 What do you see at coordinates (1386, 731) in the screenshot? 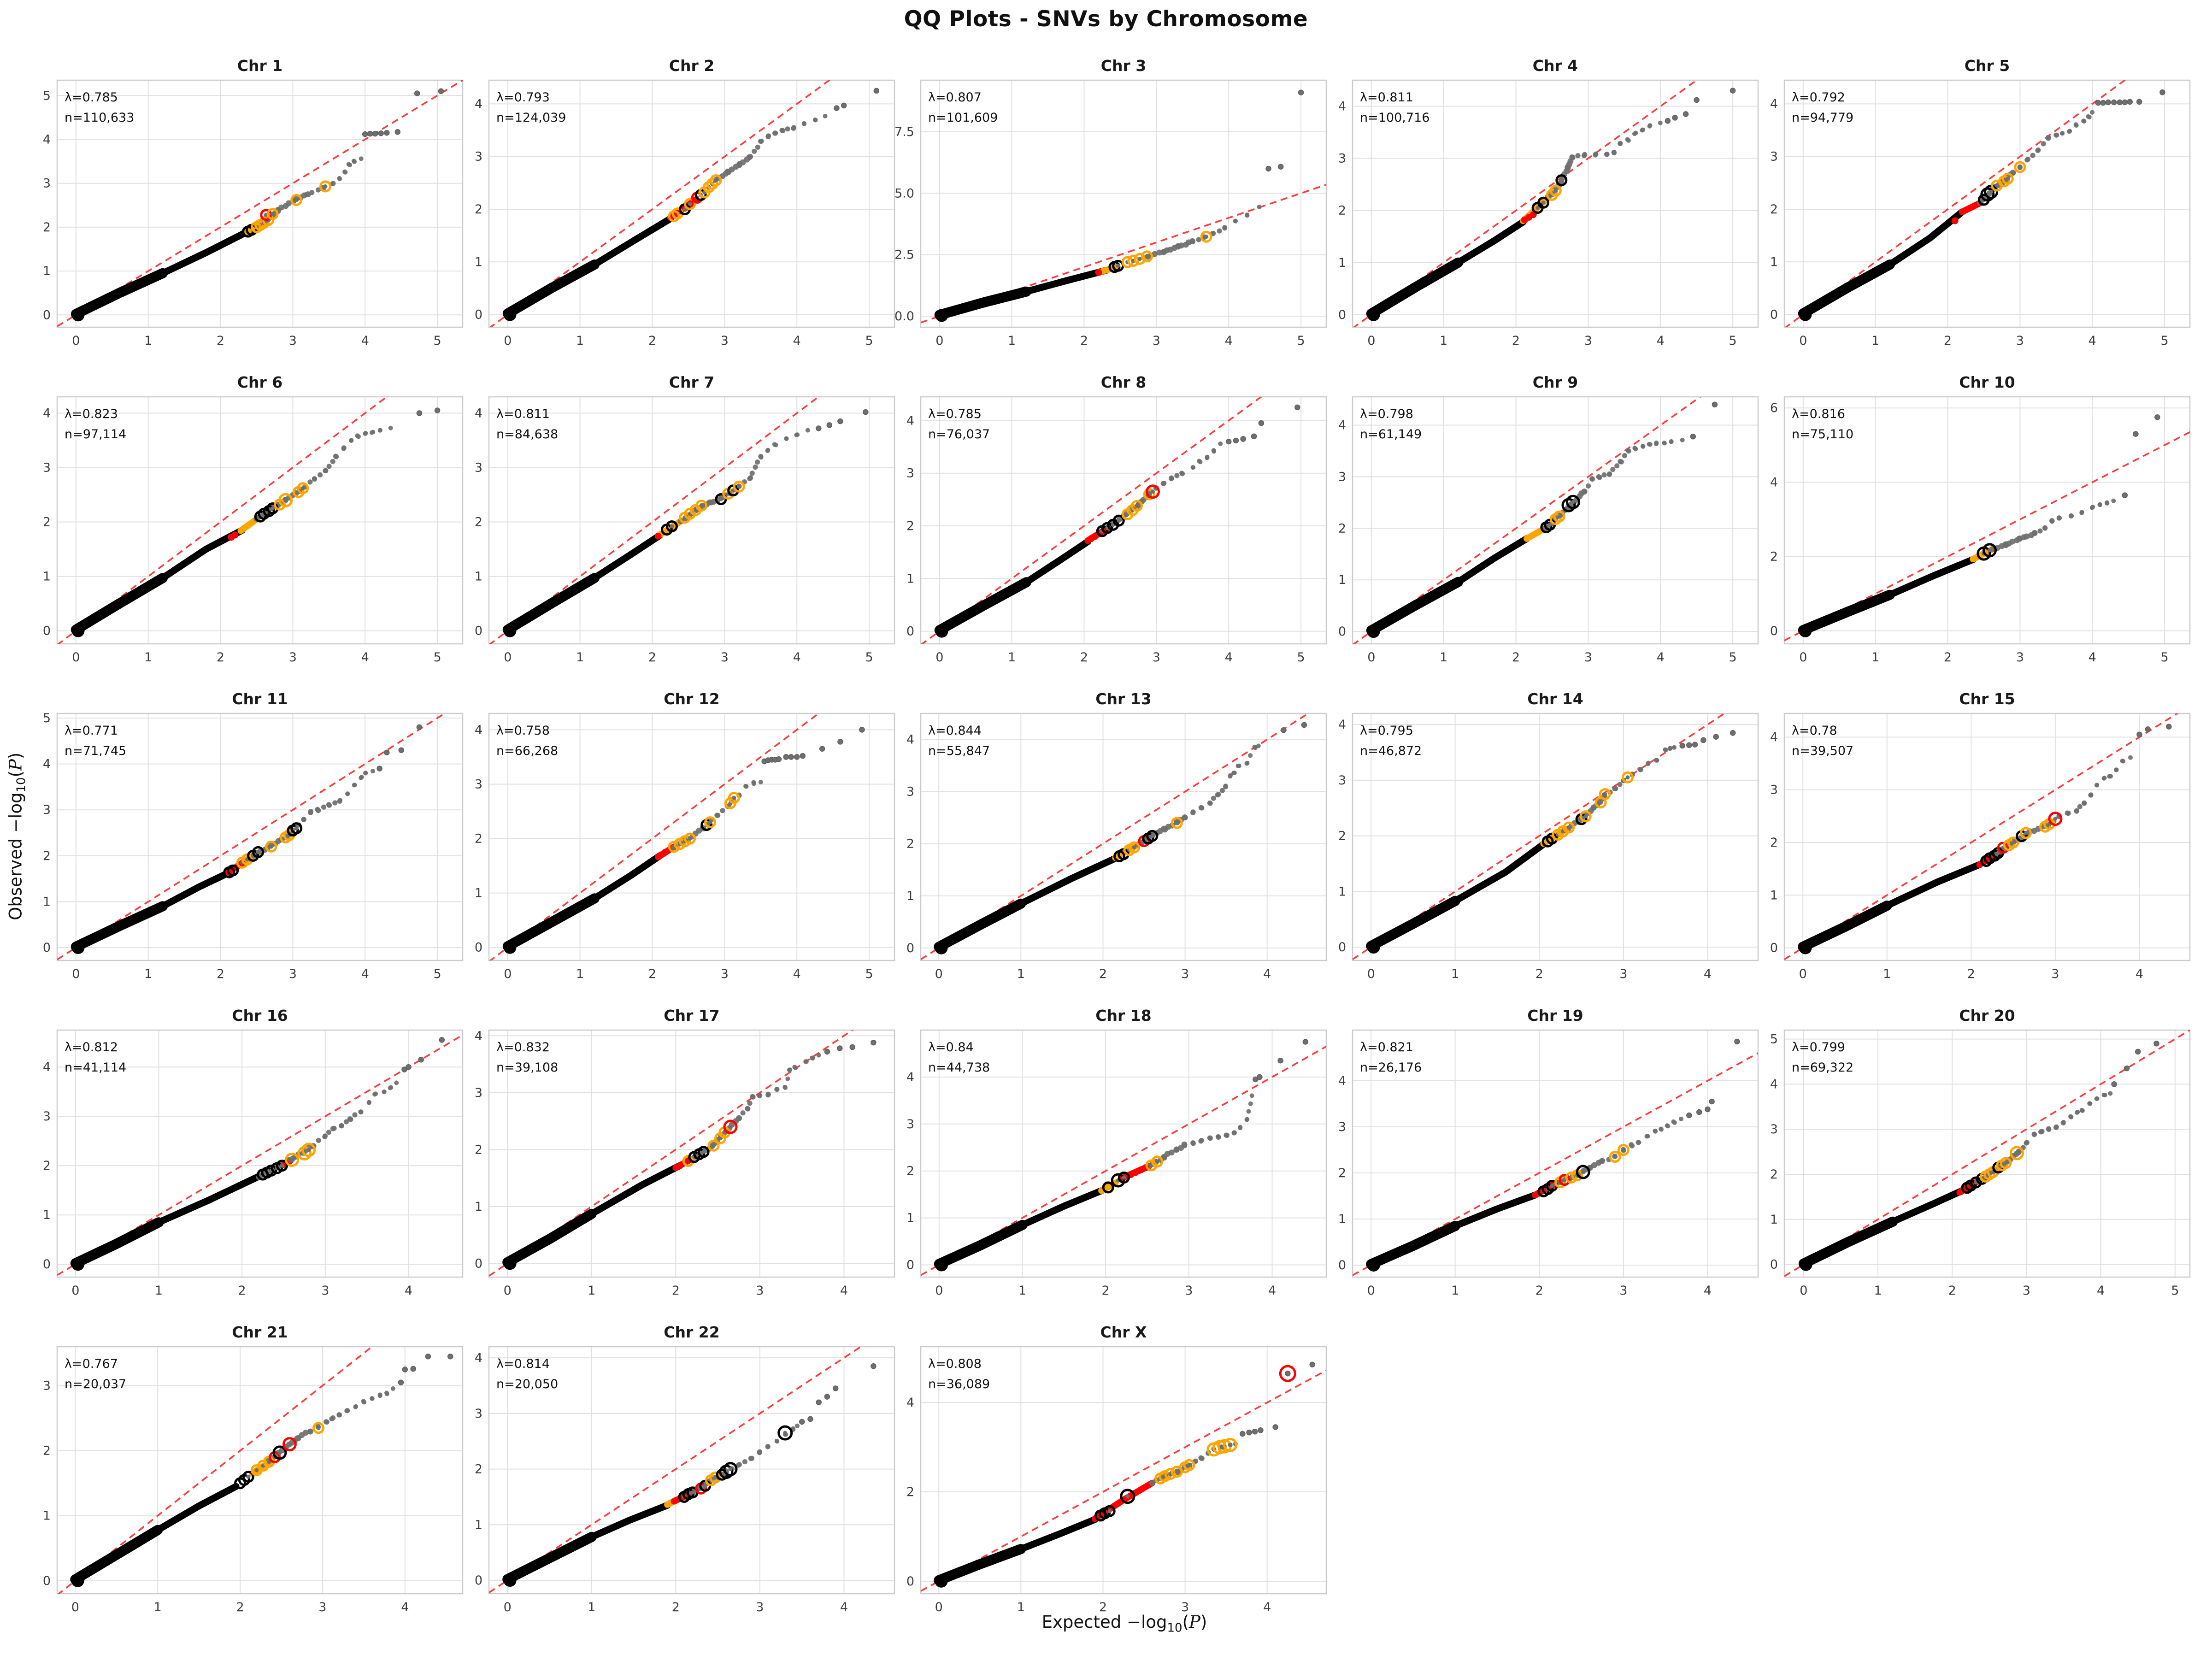
I see `lambda-annotation: λ=0.795` at bounding box center [1386, 731].